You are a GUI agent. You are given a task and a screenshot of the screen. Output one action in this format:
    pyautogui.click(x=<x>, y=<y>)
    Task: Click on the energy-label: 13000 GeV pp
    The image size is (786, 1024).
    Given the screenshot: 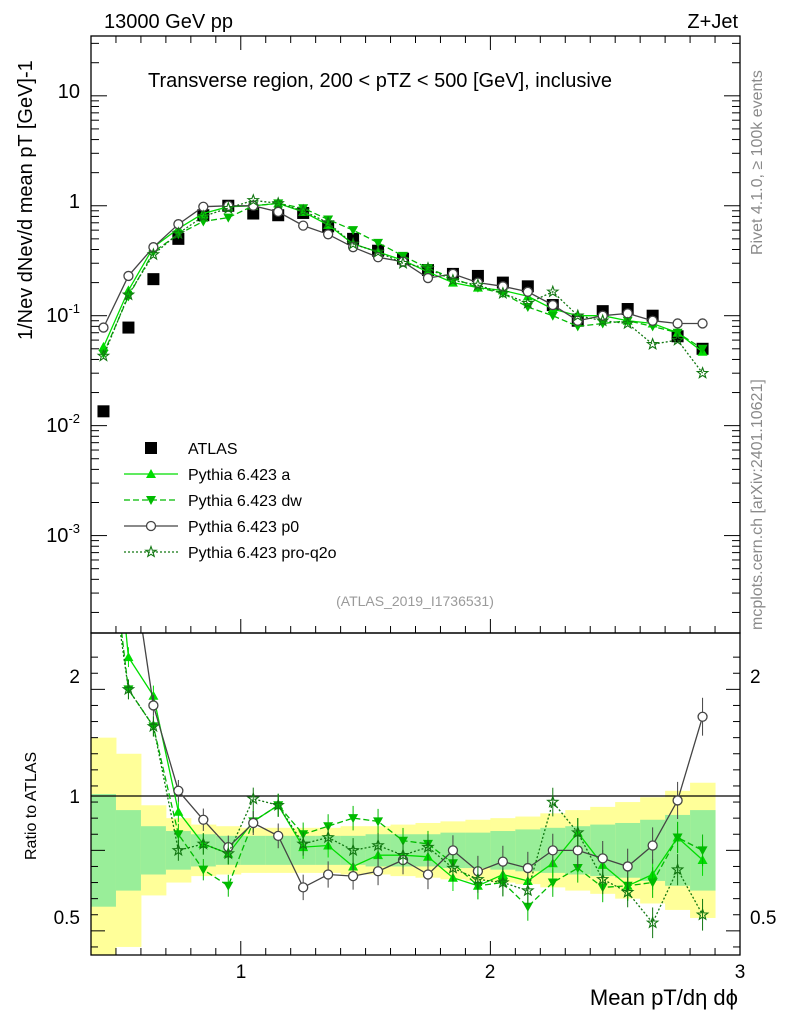 What is the action you would take?
    pyautogui.click(x=168, y=22)
    